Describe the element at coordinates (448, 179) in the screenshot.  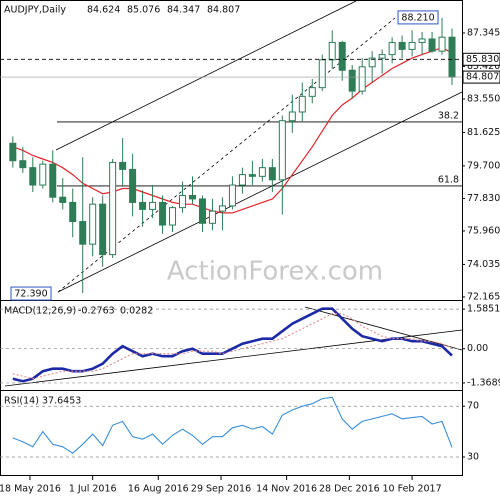
I see `fib-label: 61.8` at that location.